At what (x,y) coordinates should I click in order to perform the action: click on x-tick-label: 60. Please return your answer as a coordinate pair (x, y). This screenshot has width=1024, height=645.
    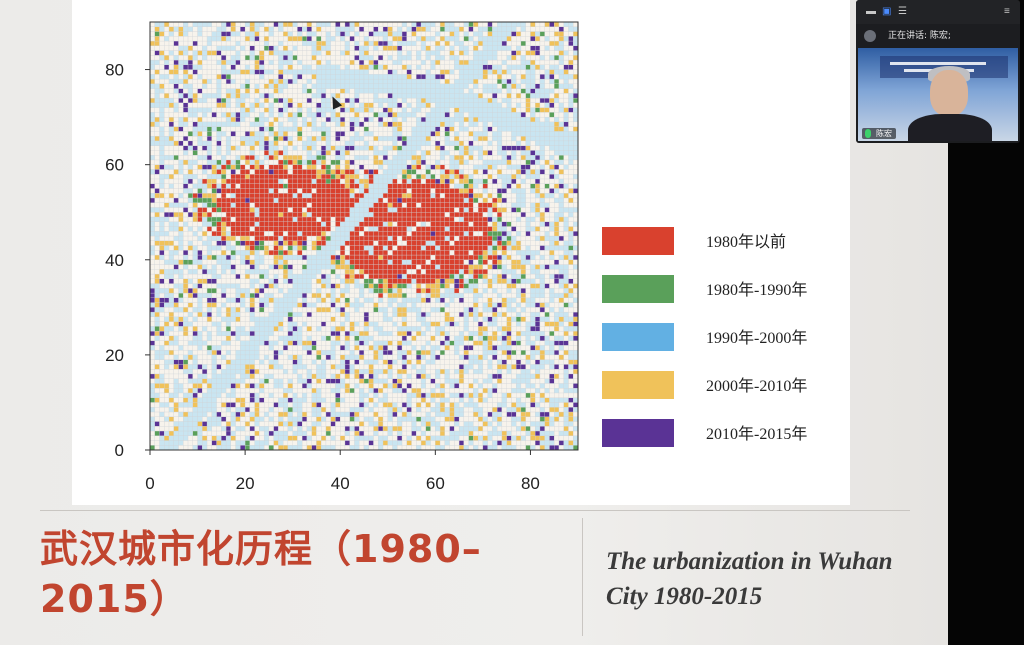
    Looking at the image, I should click on (435, 483).